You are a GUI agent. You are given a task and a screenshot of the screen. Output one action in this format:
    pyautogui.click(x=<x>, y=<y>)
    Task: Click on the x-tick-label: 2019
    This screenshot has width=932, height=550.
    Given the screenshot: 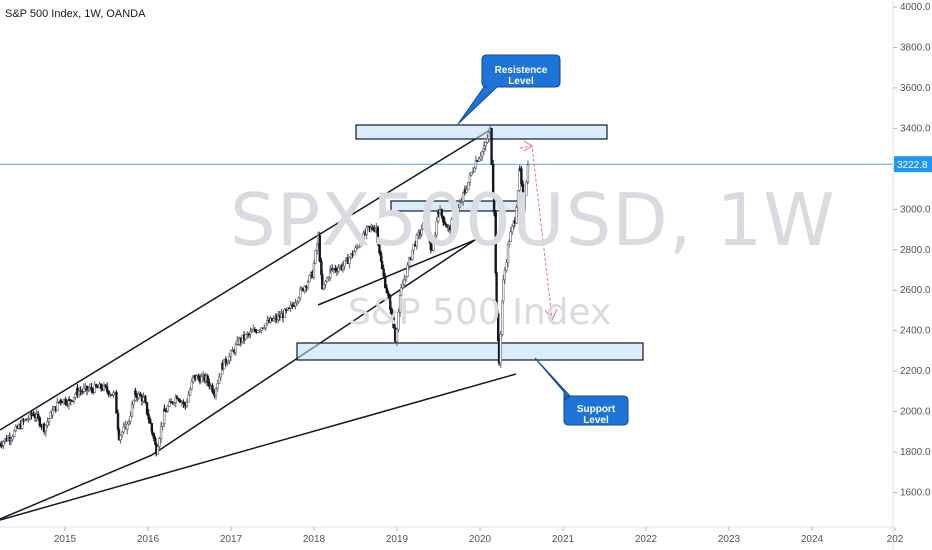 What is the action you would take?
    pyautogui.click(x=397, y=539)
    